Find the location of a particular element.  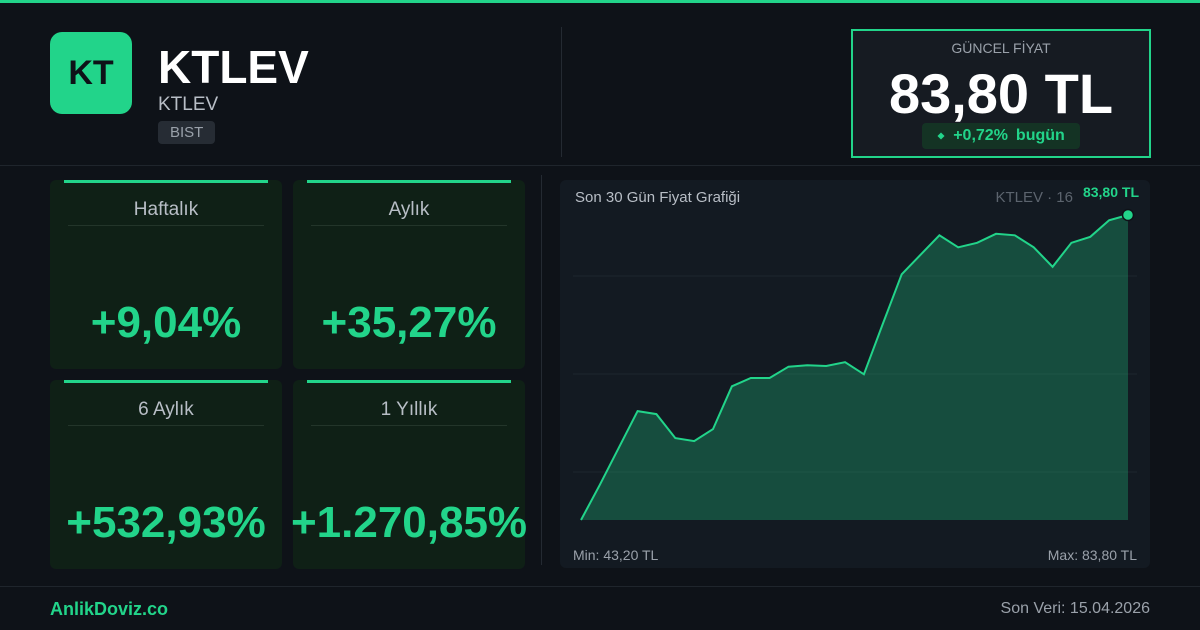

stat-label: 1 Yıllık is located at coordinates (409, 409).